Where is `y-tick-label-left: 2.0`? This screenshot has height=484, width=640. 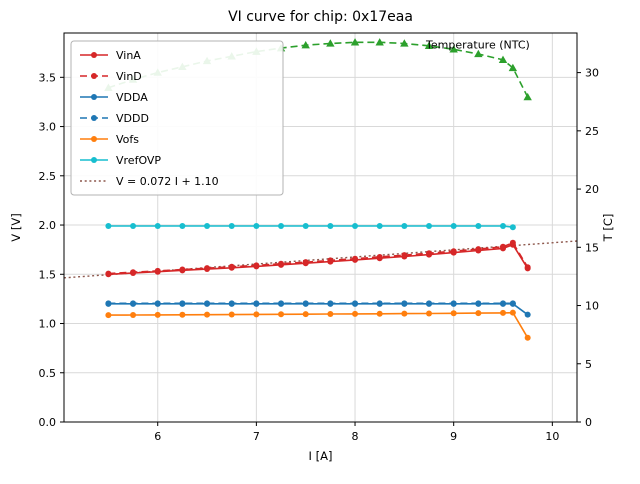
y-tick-label-left: 2.0 is located at coordinates (48, 225).